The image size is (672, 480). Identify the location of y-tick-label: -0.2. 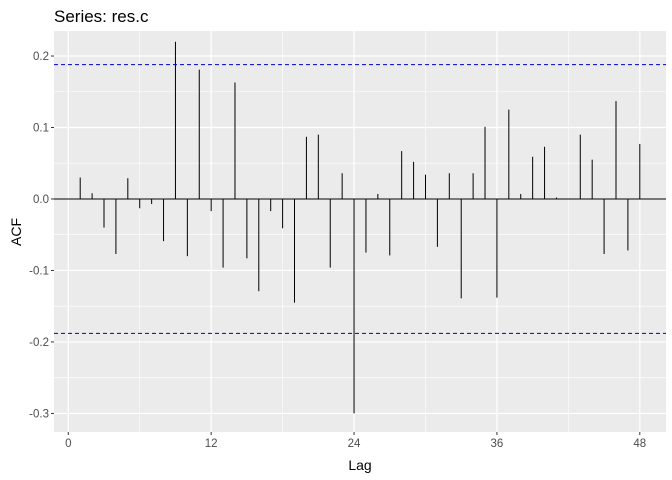
(39, 343).